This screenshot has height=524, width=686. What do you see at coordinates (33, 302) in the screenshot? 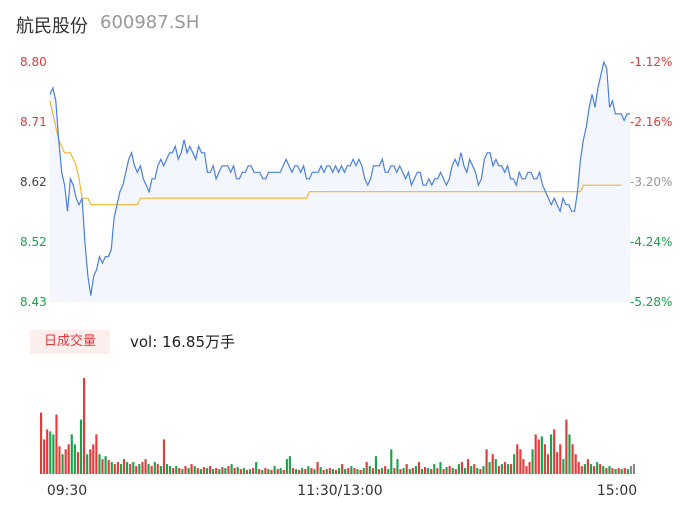
I see `y-tick-price: 8.43` at bounding box center [33, 302].